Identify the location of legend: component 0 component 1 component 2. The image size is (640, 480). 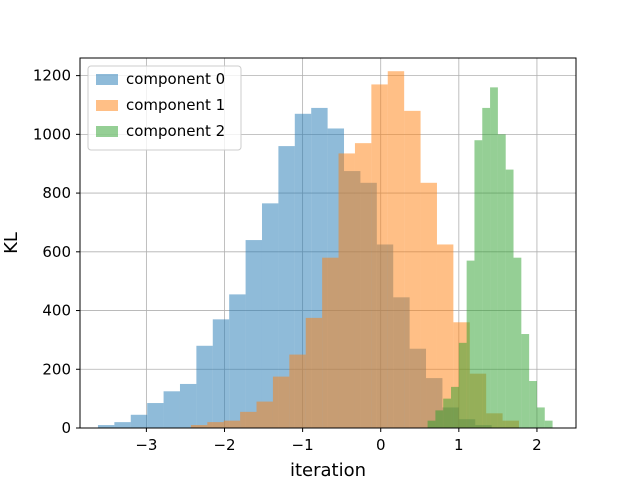
(164, 108).